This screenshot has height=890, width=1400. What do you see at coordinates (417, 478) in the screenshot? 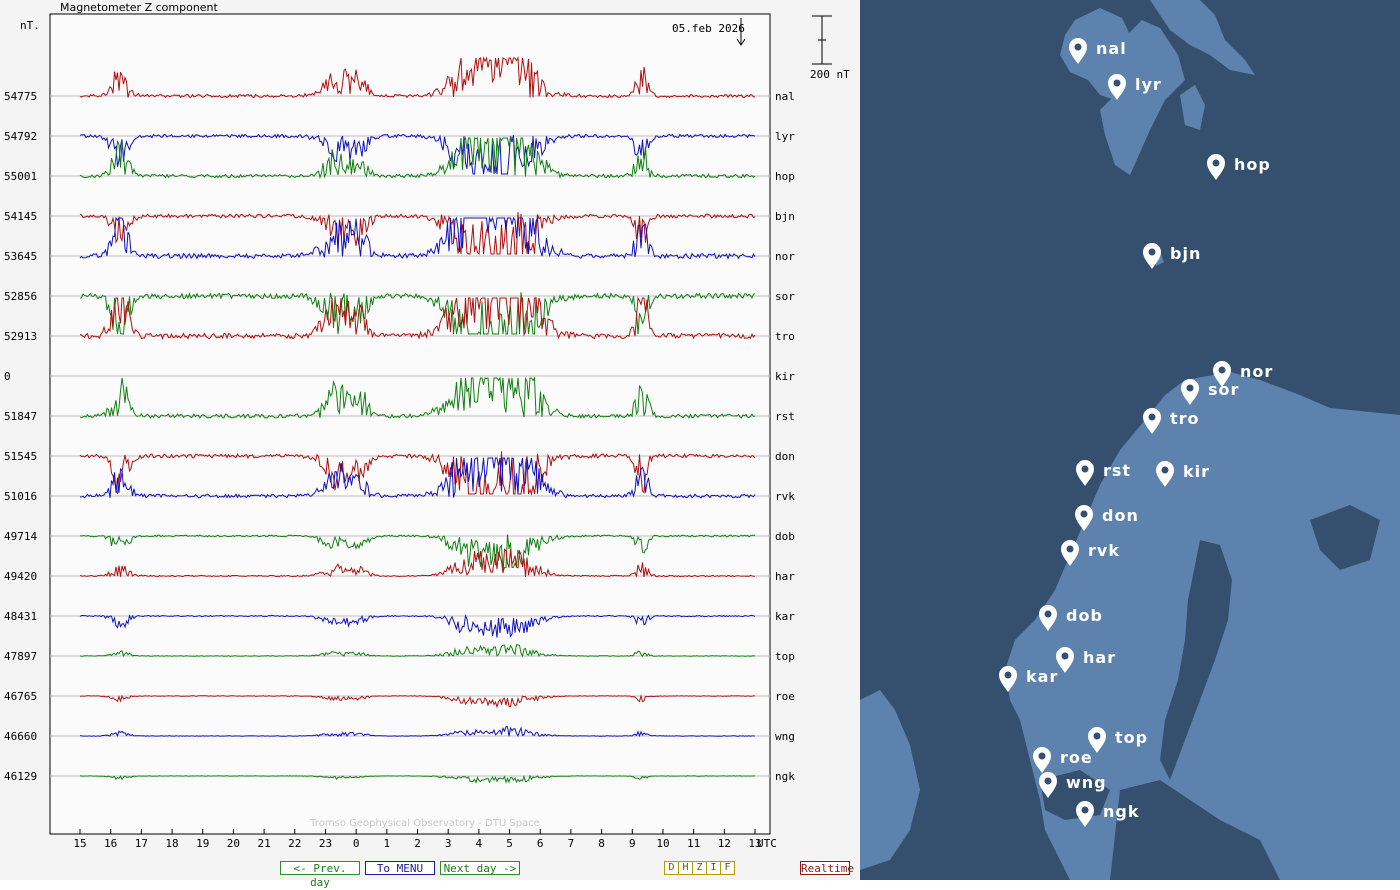
I see `station-trace-rvk` at bounding box center [417, 478].